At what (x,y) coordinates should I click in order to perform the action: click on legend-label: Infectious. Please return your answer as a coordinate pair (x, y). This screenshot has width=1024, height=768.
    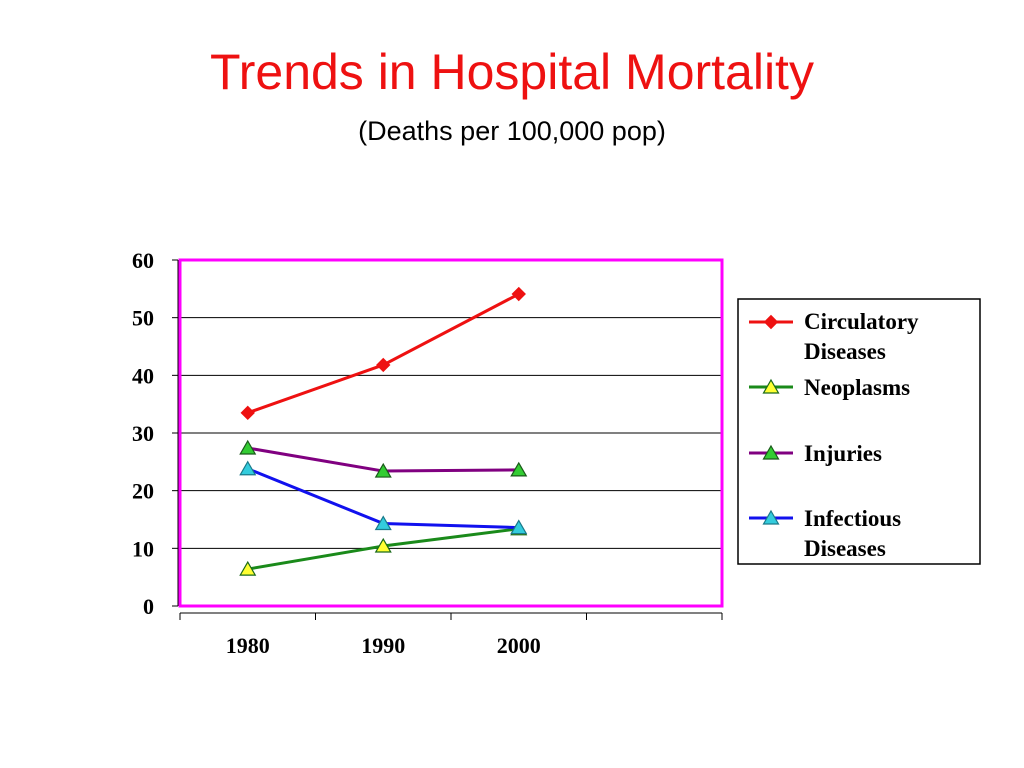
    Looking at the image, I should click on (852, 518).